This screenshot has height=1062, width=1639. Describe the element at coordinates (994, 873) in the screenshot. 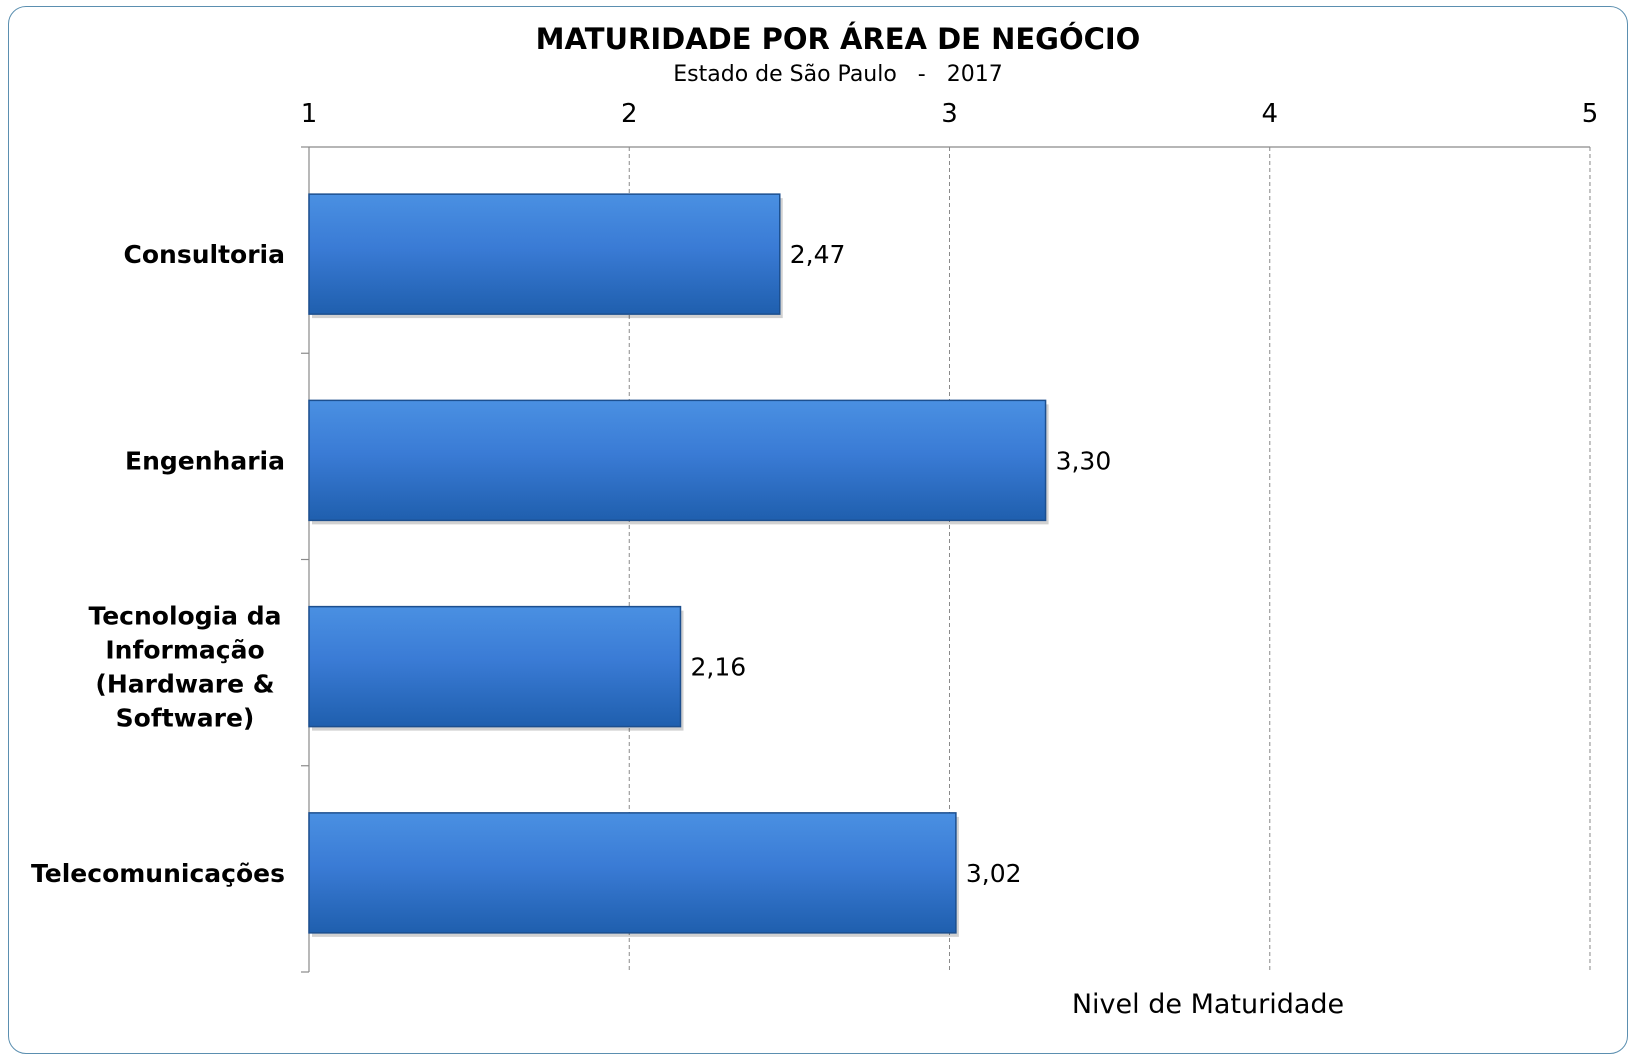

I see `bar-value-label: 3,02` at that location.